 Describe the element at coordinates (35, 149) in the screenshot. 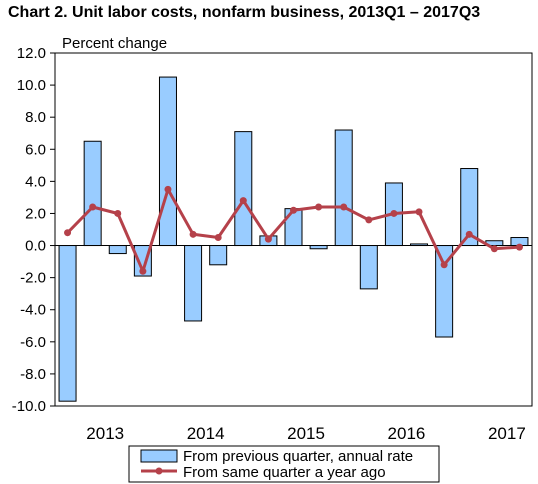

I see `y-tick-label: 6.0` at that location.